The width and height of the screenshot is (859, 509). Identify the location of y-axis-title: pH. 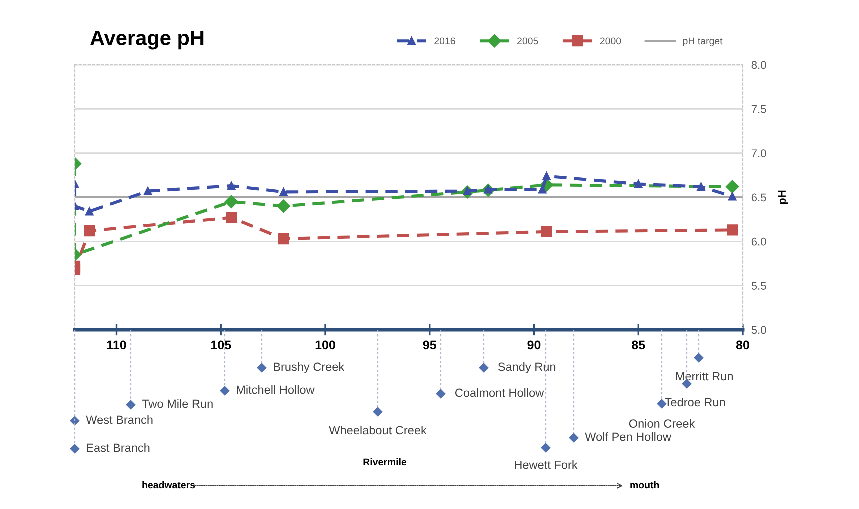
(783, 197).